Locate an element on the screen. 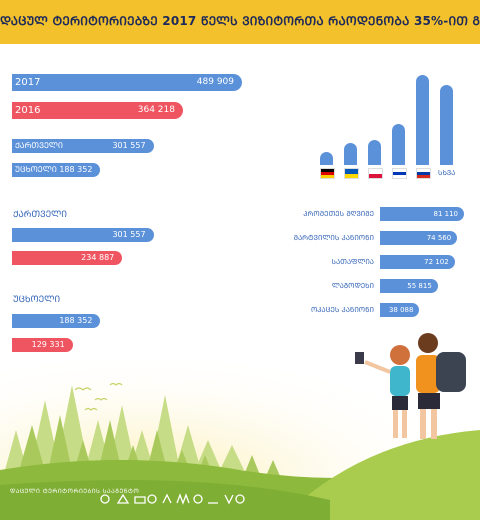  birds is located at coordinates (98, 396).